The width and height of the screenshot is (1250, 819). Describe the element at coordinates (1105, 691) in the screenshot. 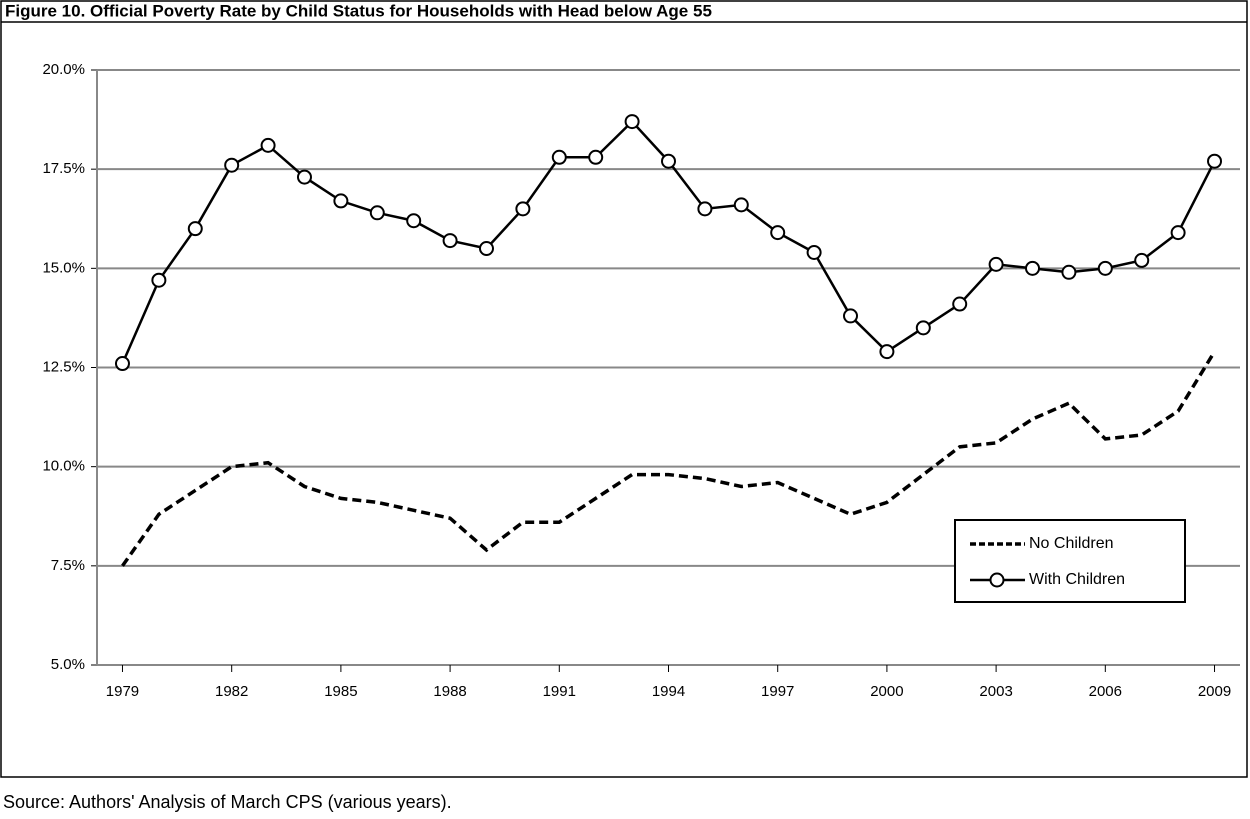

I see `x-tick-label: 2006` at that location.